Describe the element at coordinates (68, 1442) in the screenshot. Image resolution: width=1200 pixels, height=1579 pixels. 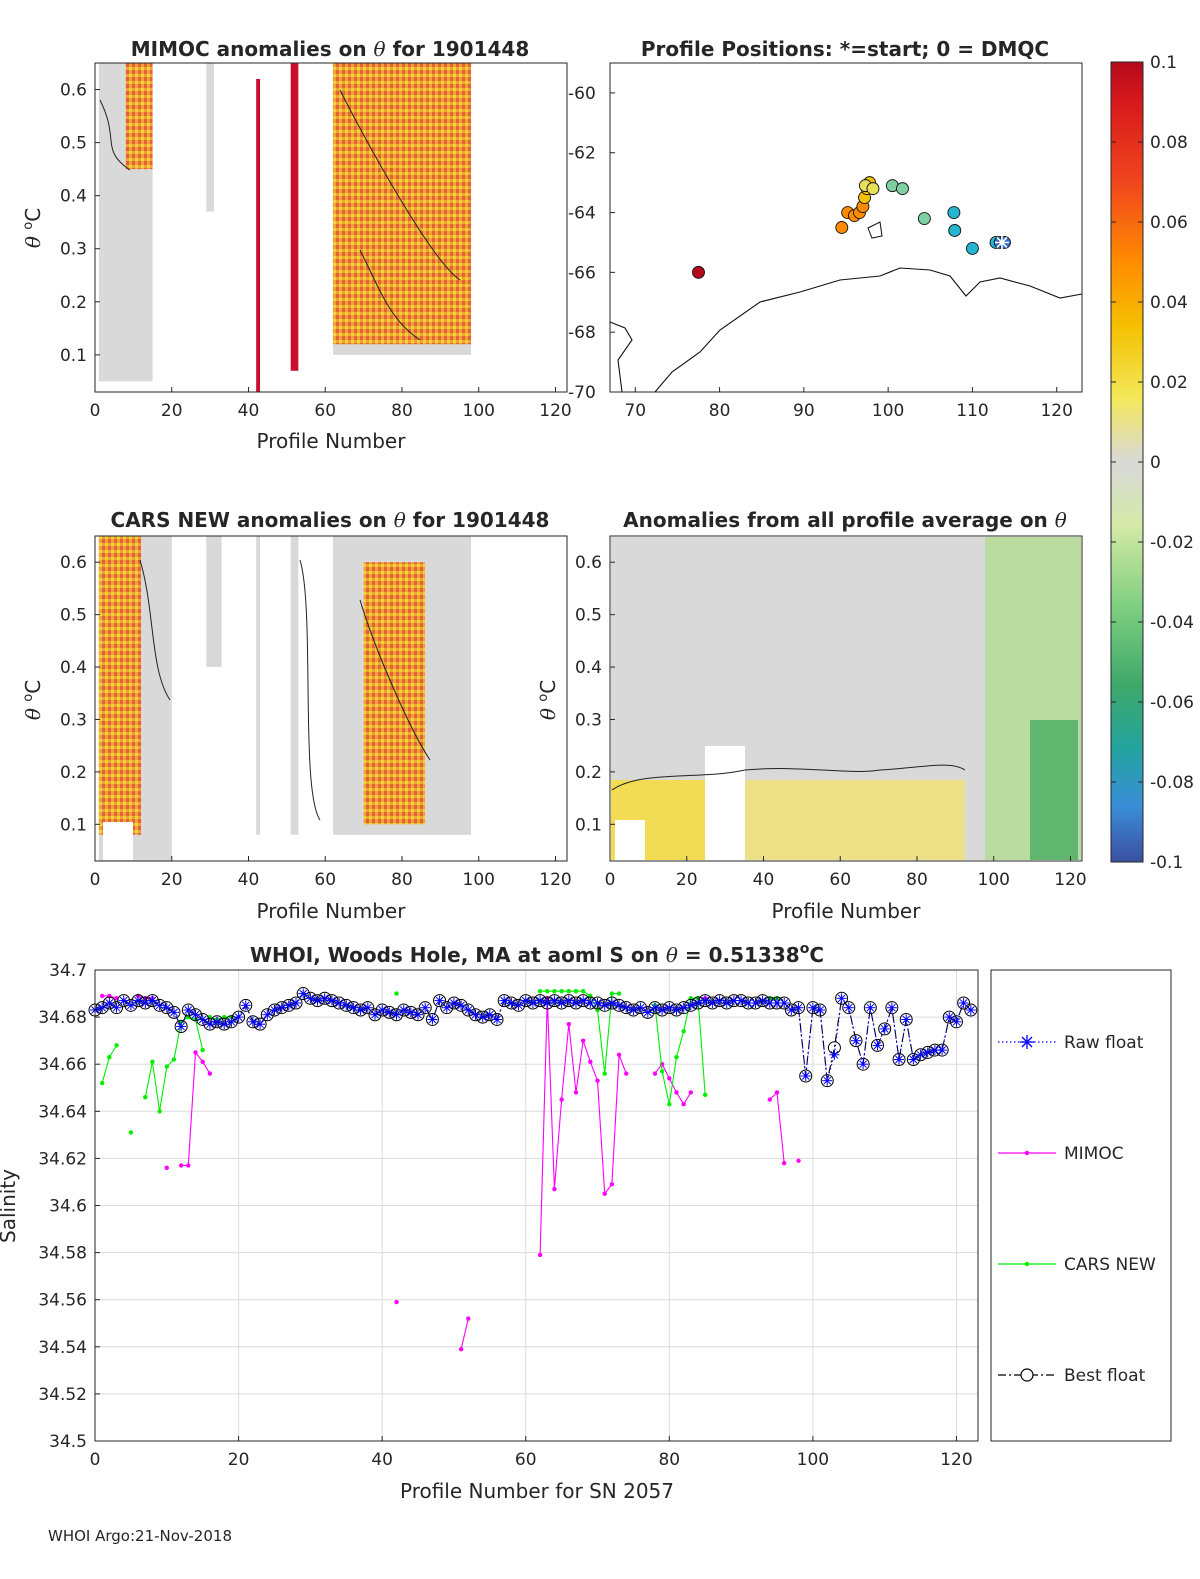
I see `salinity-ytick-label: 34.5` at that location.